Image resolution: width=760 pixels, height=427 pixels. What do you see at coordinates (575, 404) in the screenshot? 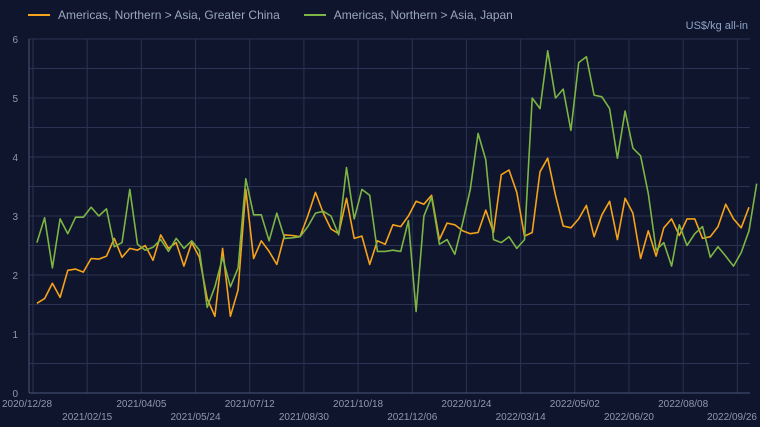
I see `x-tick-label: 2022/05/02` at bounding box center [575, 404].